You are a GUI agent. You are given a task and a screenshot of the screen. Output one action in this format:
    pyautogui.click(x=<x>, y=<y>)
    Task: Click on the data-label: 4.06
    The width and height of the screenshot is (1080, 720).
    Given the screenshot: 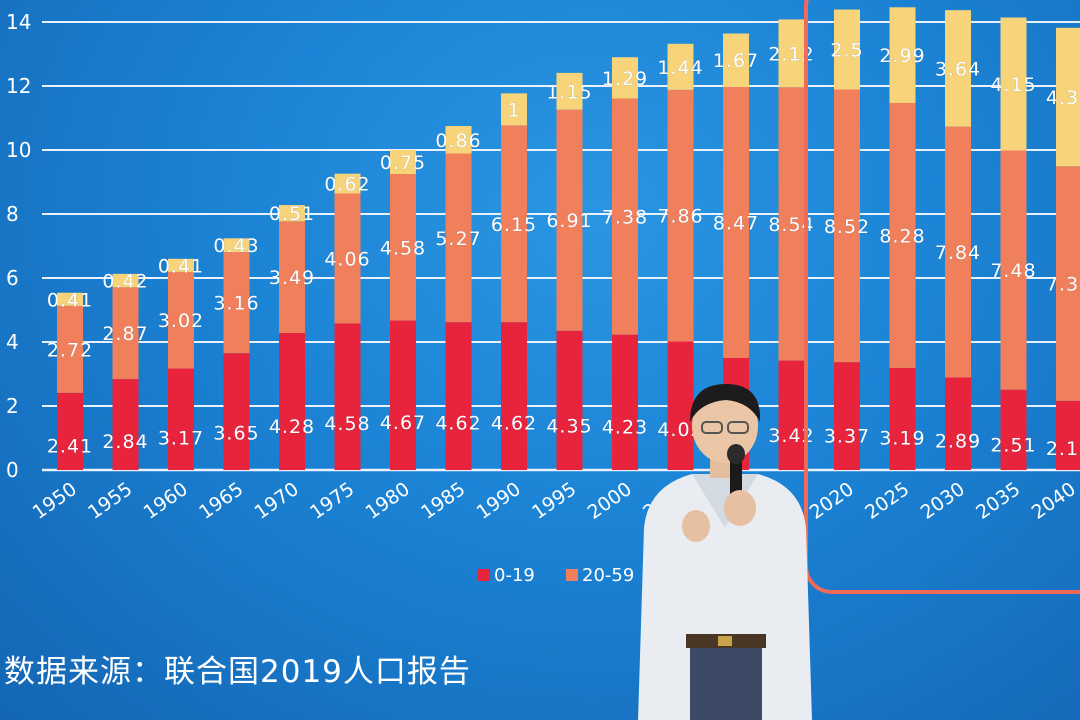 What is the action you would take?
    pyautogui.click(x=347, y=259)
    